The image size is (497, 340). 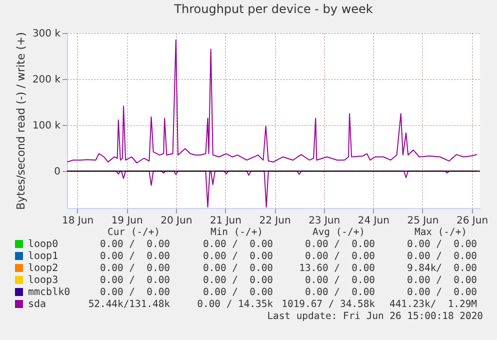 What do you see at coordinates (275, 221) in the screenshot?
I see `x-tick-label: 22 Jun` at bounding box center [275, 221].